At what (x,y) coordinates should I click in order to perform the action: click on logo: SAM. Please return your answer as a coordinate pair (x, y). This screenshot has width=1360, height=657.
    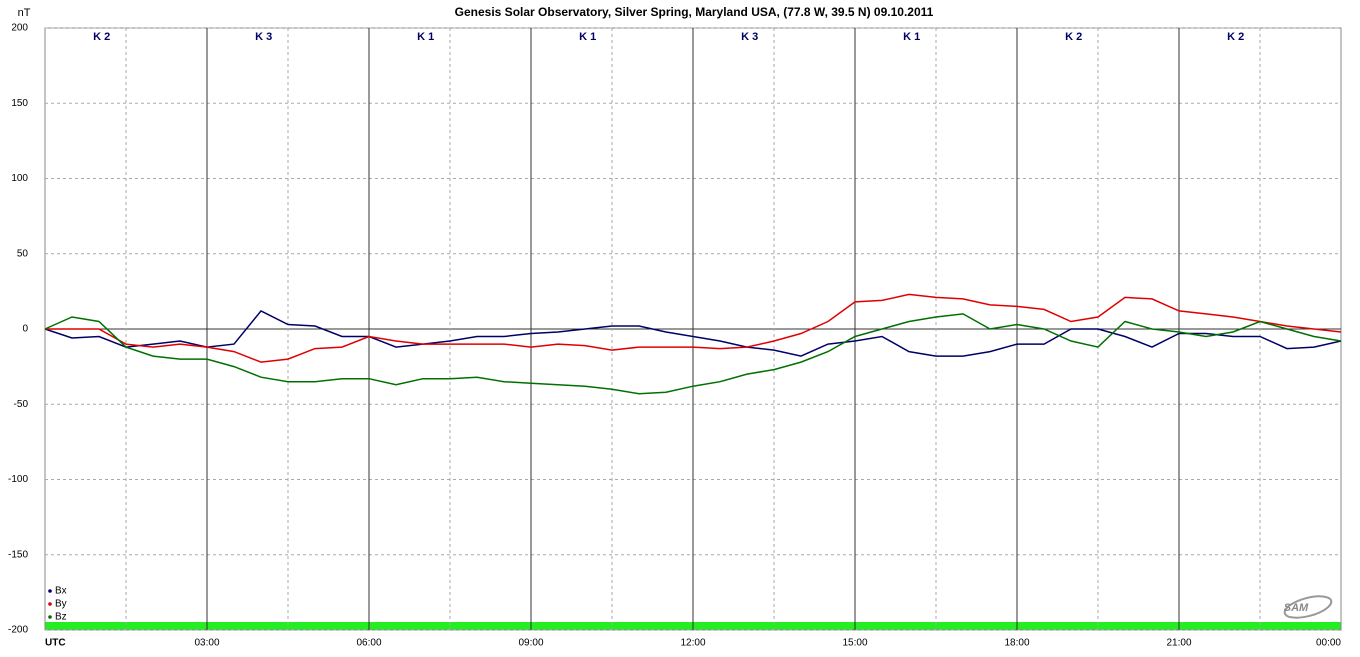
    Looking at the image, I should click on (1308, 607).